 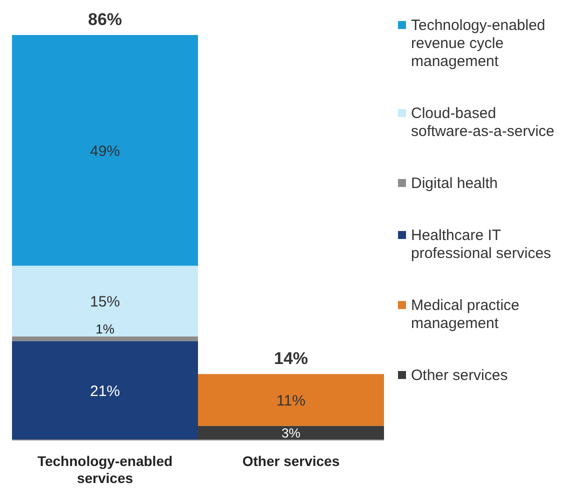 What do you see at coordinates (465, 314) in the screenshot?
I see `legend-label: Medical practice management` at bounding box center [465, 314].